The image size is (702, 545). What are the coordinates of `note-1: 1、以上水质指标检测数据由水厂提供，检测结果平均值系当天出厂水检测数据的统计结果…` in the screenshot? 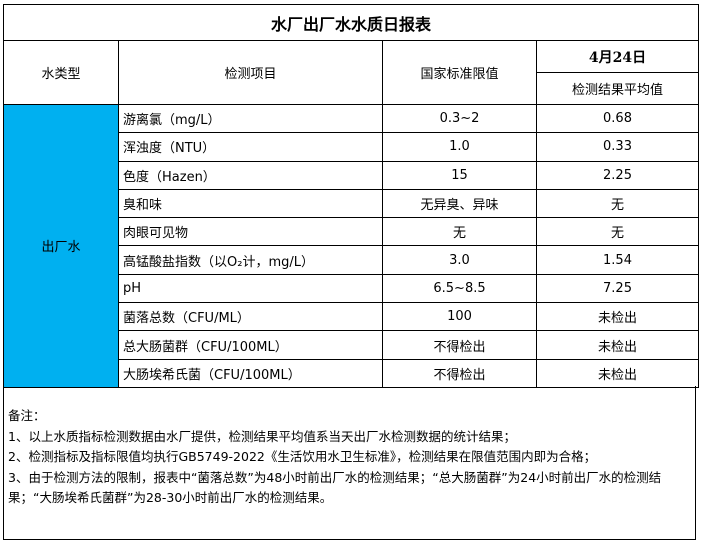 It's located at (262, 436).